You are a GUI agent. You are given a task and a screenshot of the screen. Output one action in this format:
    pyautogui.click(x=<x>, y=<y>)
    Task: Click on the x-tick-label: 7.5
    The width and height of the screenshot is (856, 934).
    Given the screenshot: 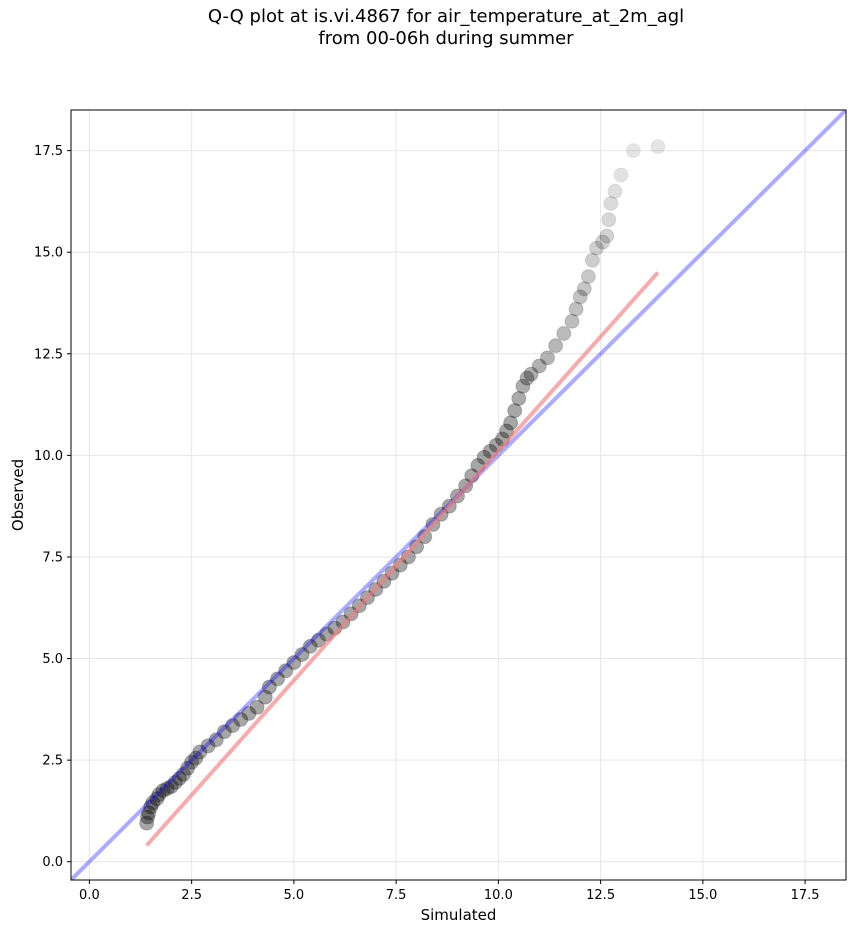 What is the action you would take?
    pyautogui.click(x=396, y=895)
    